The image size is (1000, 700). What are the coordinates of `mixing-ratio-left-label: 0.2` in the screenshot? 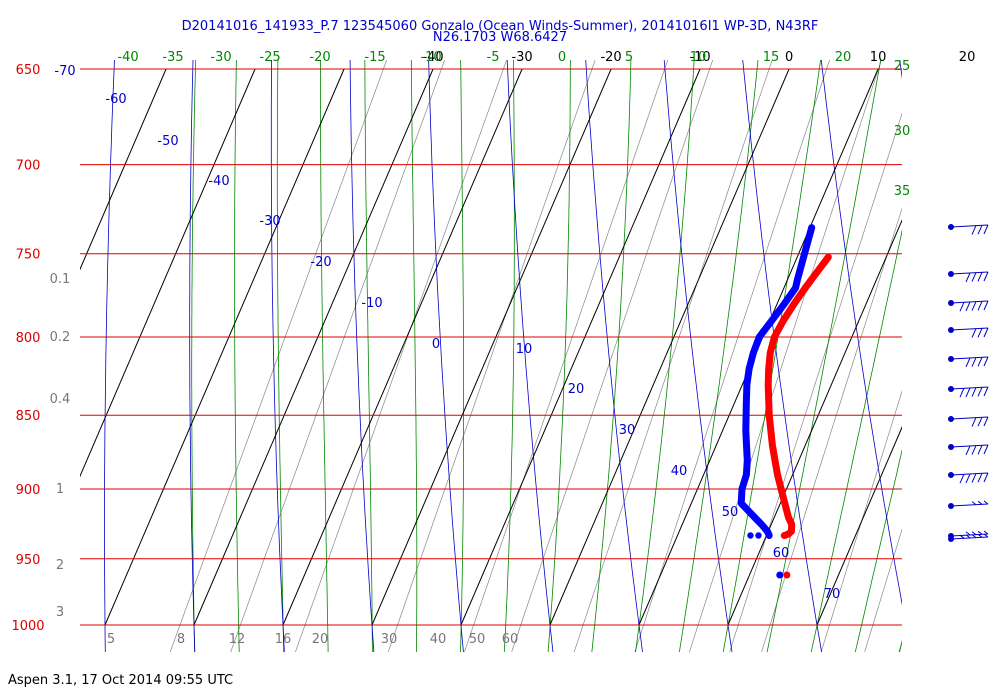 It's located at (60, 337).